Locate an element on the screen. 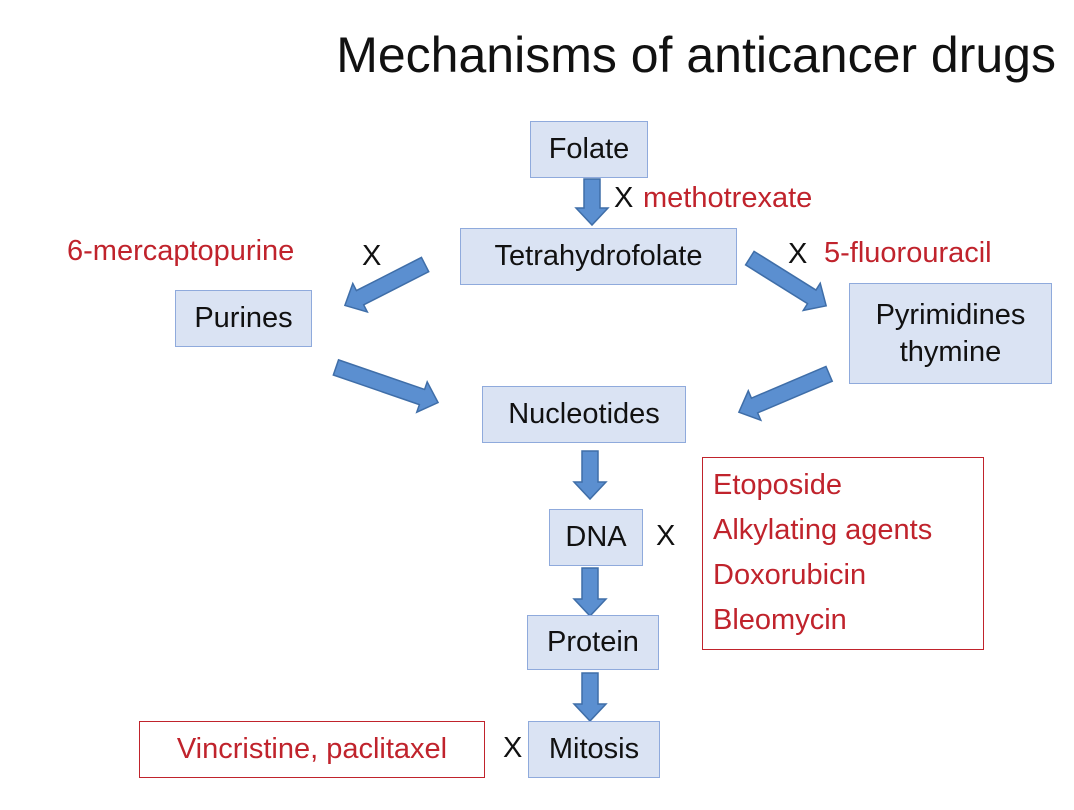 This screenshot has width=1074, height=810. node-mitosis: Mitosis is located at coordinates (594, 749).